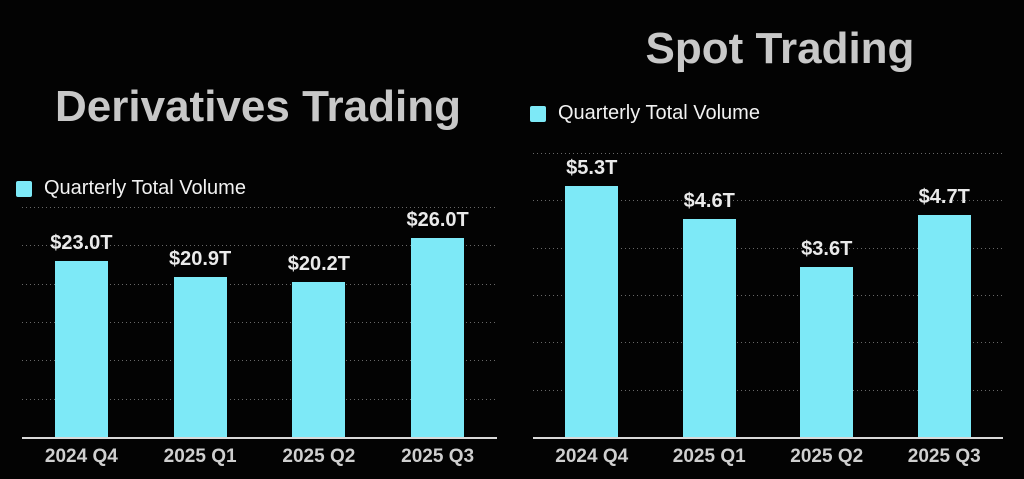 This screenshot has width=1024, height=479. I want to click on value-label-2025-q1: $4.6T, so click(709, 201).